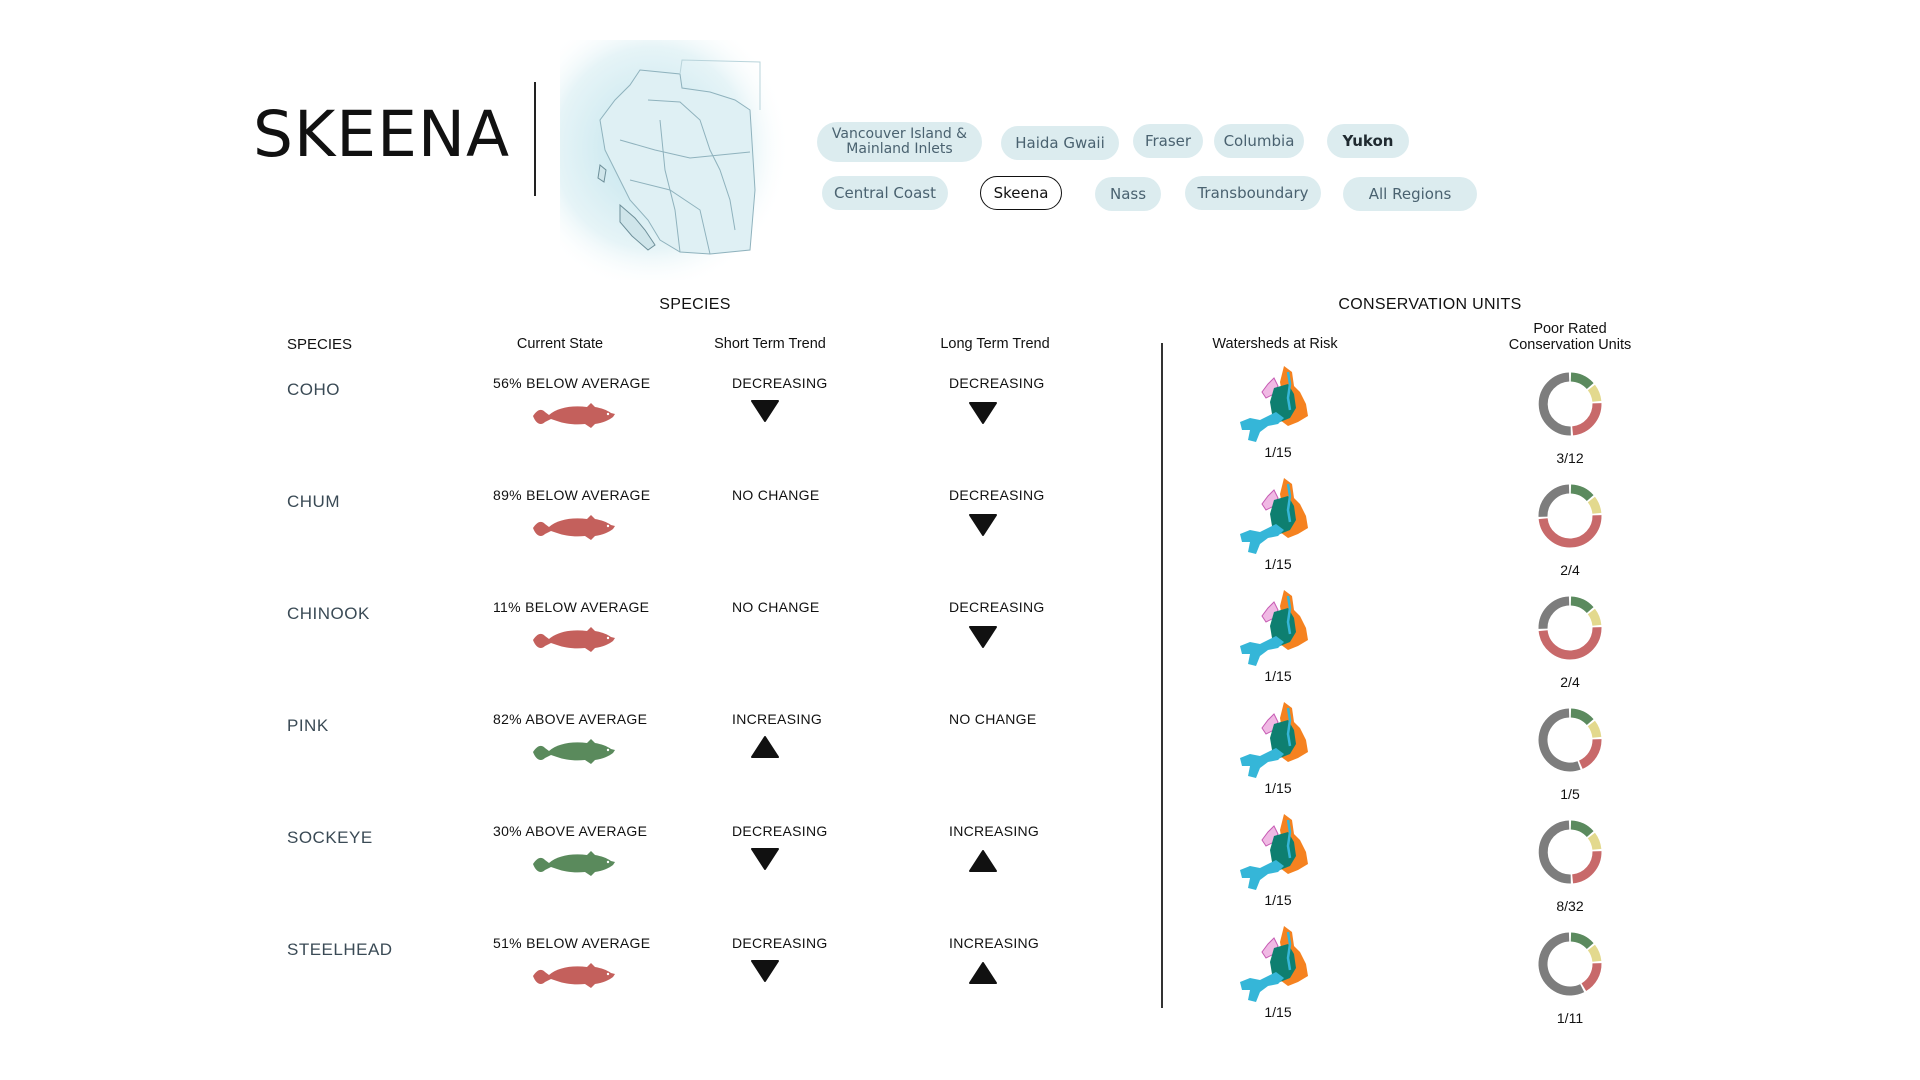  What do you see at coordinates (1275, 344) in the screenshot?
I see `header-watersheds-at-risk: Watersheds at Risk` at bounding box center [1275, 344].